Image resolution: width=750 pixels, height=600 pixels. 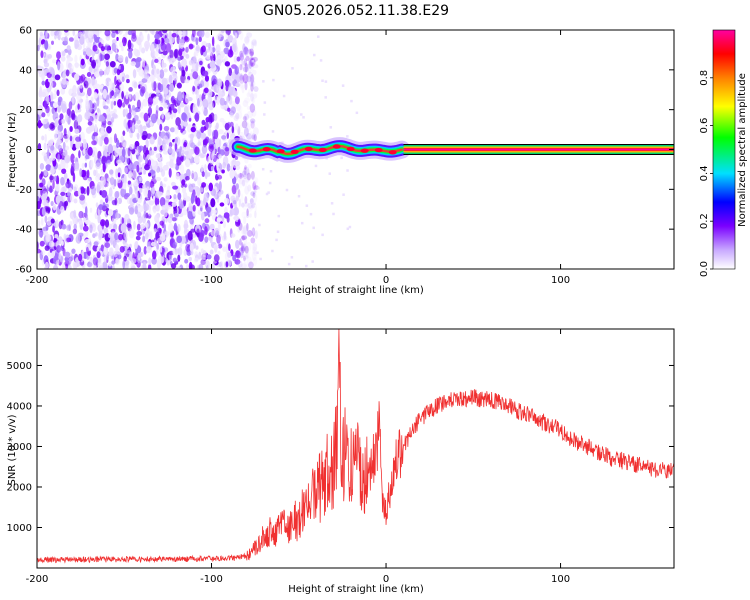 I want to click on snr-x-tick-label: -200, so click(x=37, y=579).